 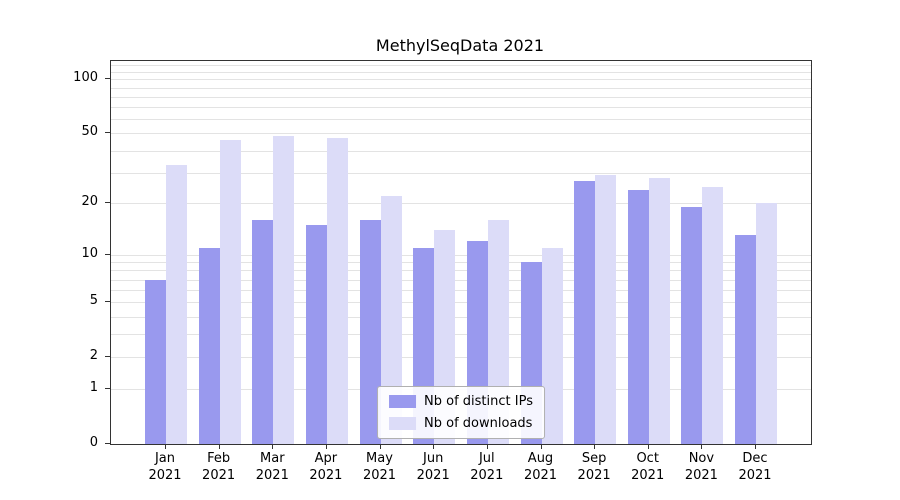 I want to click on x-tick-label: Feb 2021, so click(x=219, y=467).